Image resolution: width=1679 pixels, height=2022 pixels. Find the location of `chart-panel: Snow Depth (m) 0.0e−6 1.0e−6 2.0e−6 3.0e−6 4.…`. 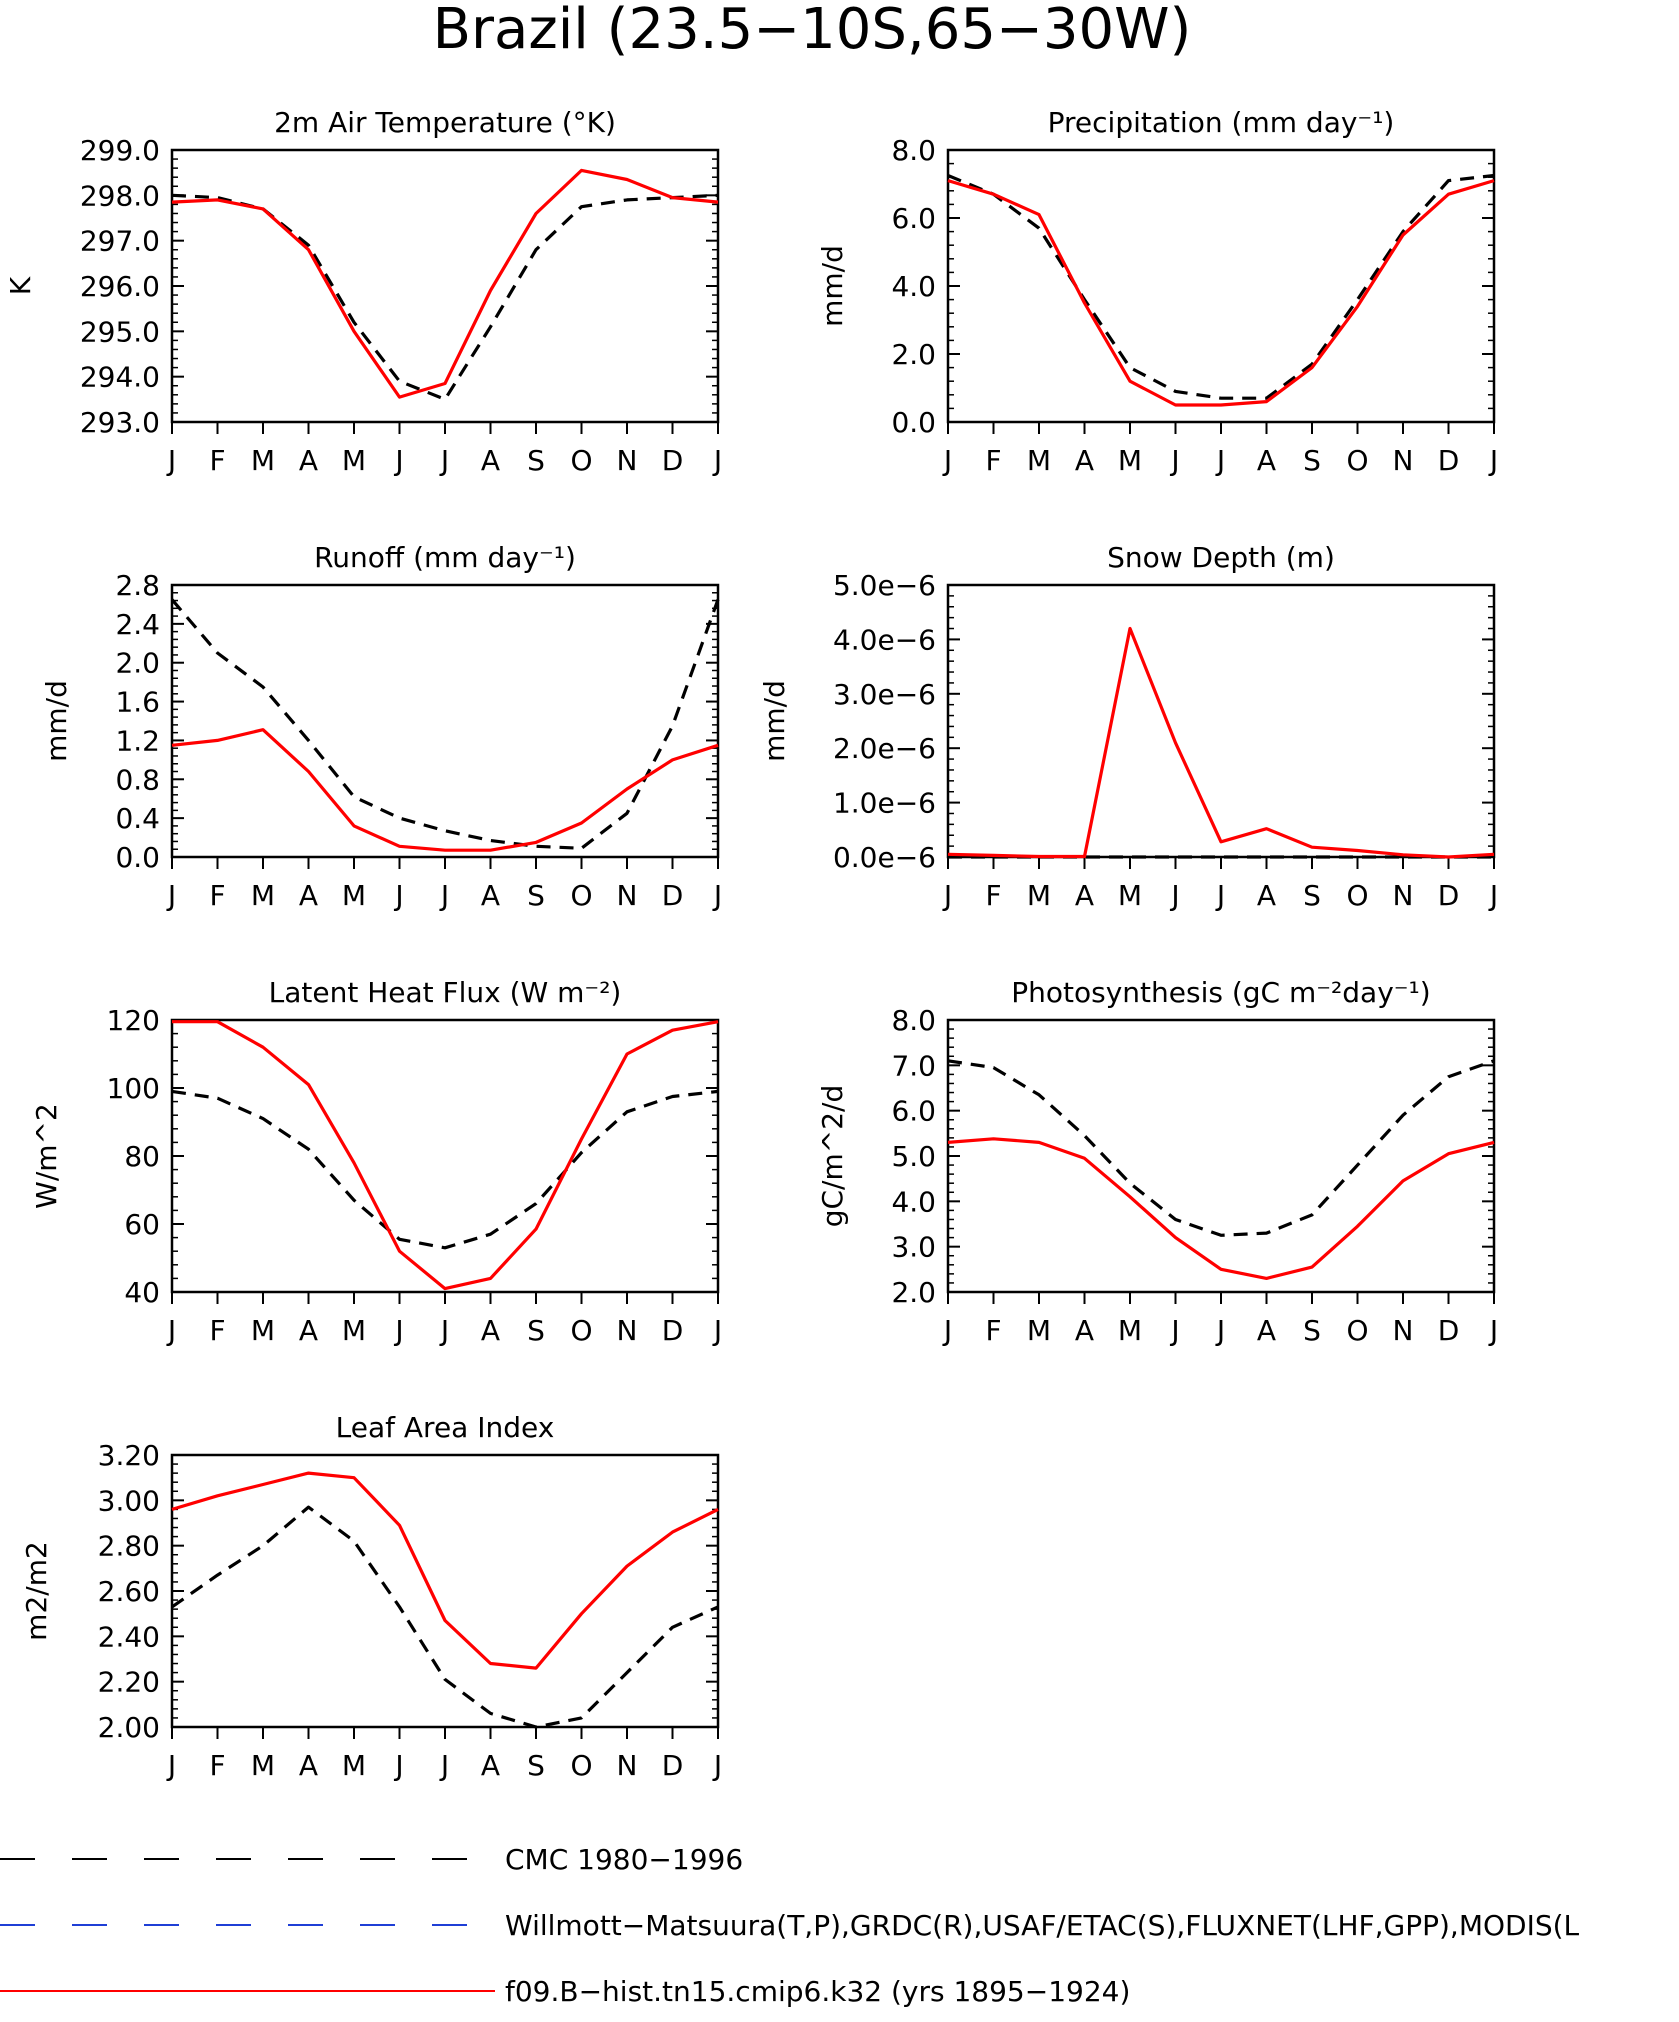

chart-panel: Snow Depth (m) 0.0e−6 1.0e−6 2.0e−6 3.0e−6 4.… is located at coordinates (1128, 726).